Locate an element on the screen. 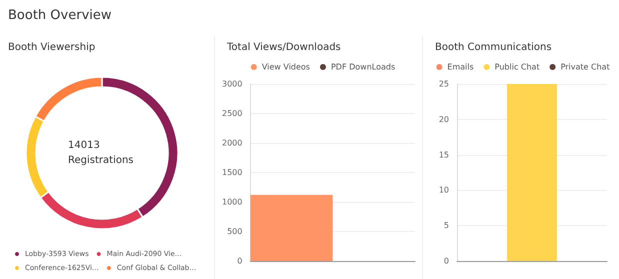 Image resolution: width=619 pixels, height=279 pixels. legend-label: Emails is located at coordinates (460, 67).